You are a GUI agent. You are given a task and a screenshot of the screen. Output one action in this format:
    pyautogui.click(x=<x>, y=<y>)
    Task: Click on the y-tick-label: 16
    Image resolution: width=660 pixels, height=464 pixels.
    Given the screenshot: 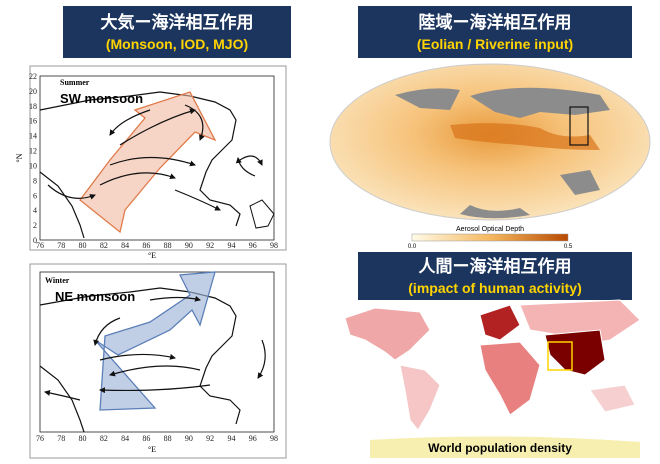 What is the action you would take?
    pyautogui.click(x=33, y=121)
    